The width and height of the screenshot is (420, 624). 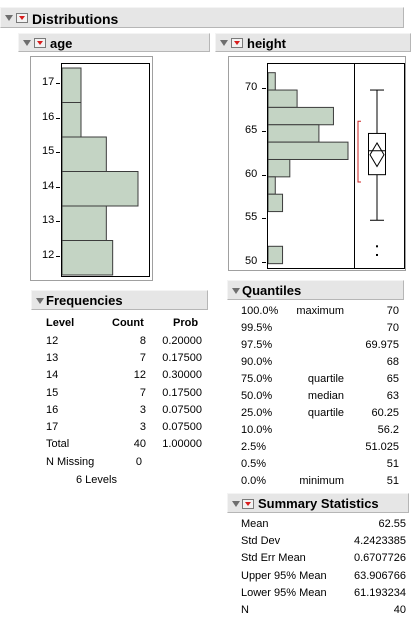 What do you see at coordinates (254, 481) in the screenshot?
I see `quantile-percent: 0.0%` at bounding box center [254, 481].